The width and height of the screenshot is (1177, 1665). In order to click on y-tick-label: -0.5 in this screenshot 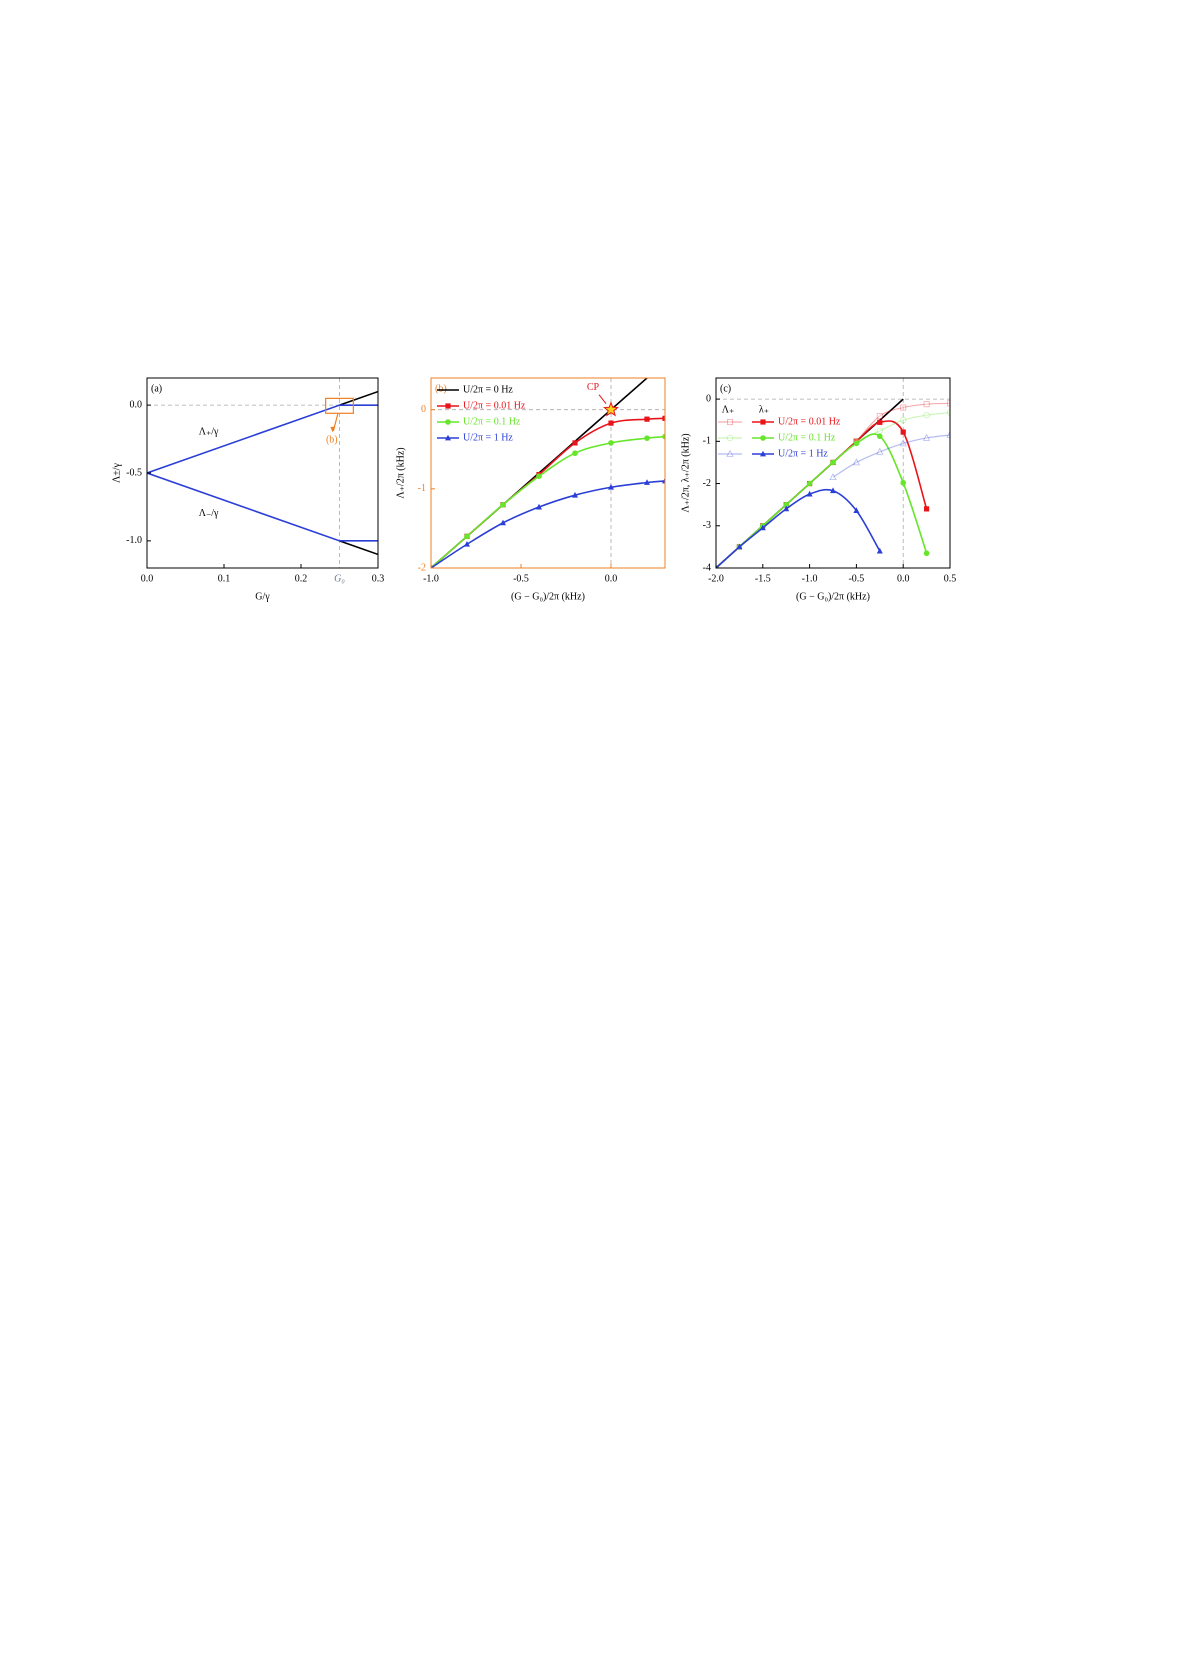, I will do `click(134, 472)`.